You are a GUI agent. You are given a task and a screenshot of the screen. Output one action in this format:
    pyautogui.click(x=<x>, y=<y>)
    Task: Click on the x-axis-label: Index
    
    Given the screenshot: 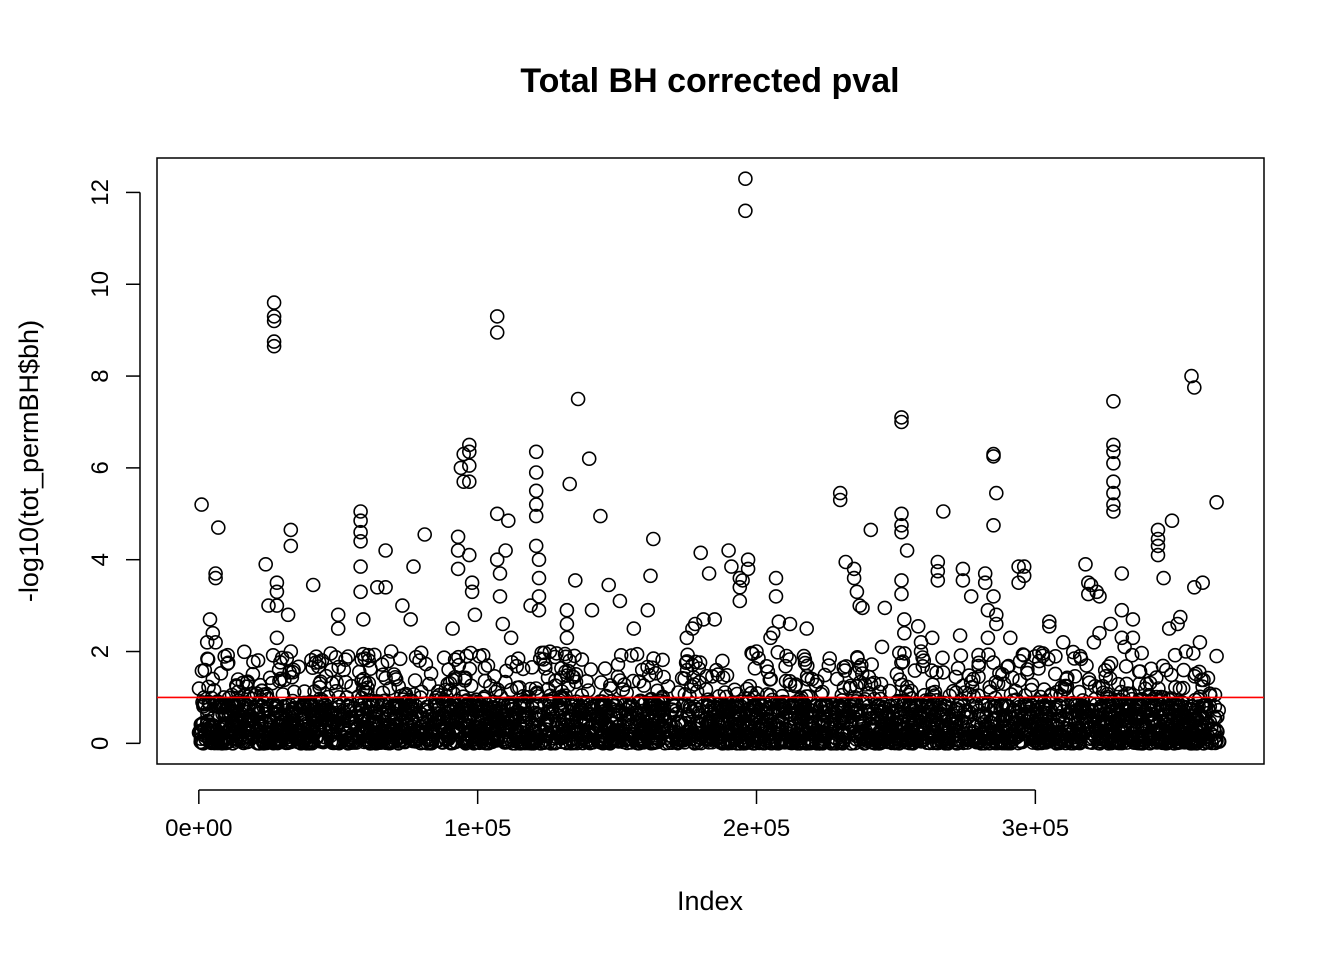 What is the action you would take?
    pyautogui.click(x=710, y=901)
    